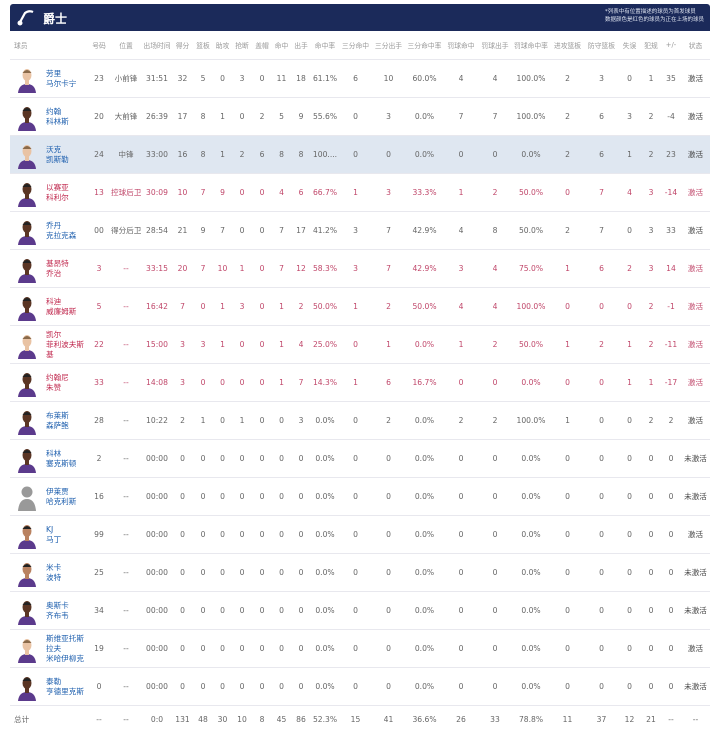 Image resolution: width=720 pixels, height=732 pixels. I want to click on stat-cell: 17, so click(301, 231).